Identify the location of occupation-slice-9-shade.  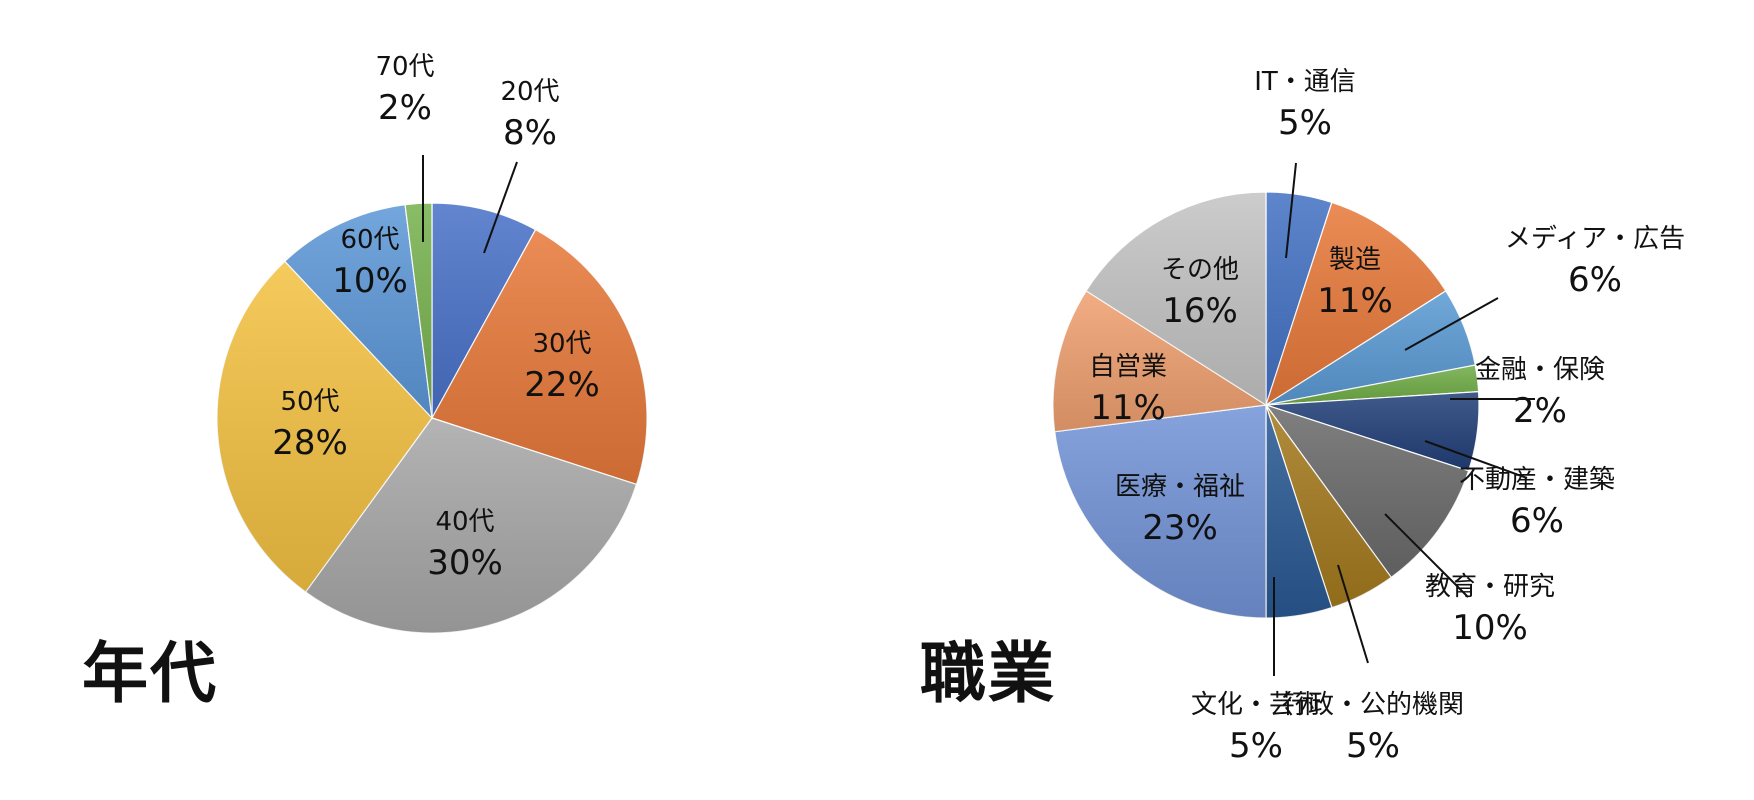
(1160, 511).